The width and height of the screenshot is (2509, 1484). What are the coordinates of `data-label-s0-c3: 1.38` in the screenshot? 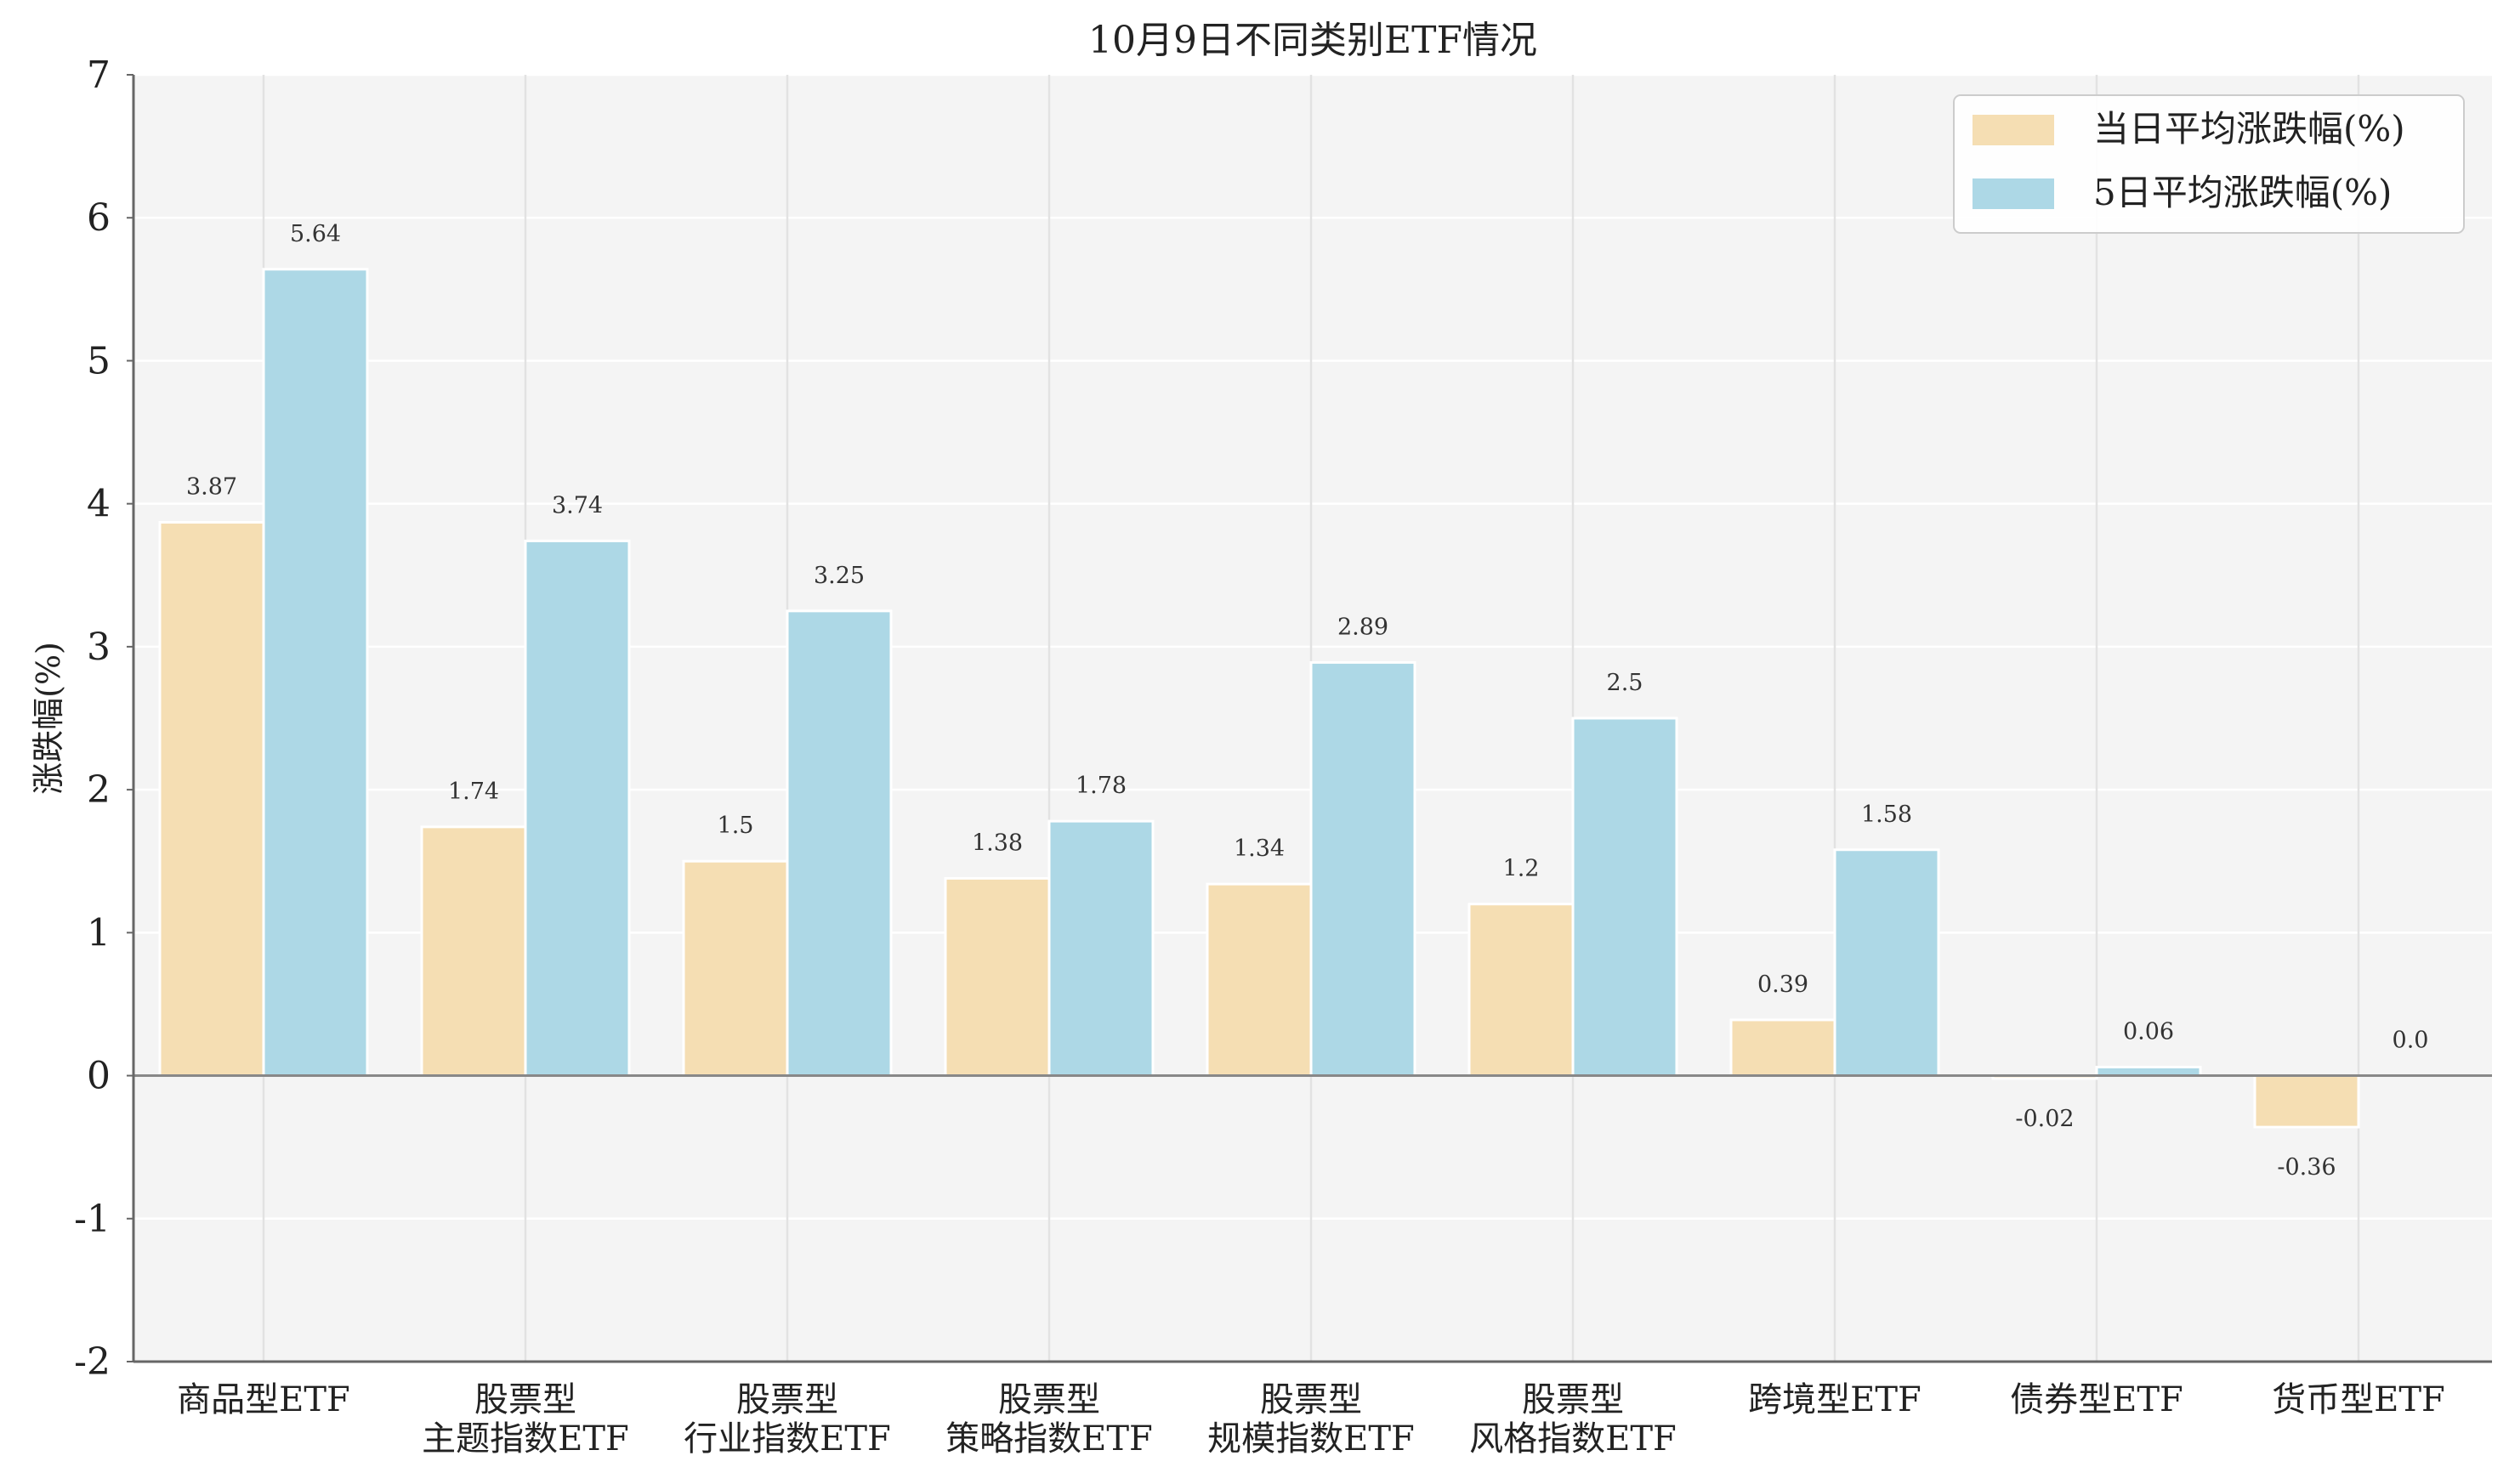 It's located at (997, 843).